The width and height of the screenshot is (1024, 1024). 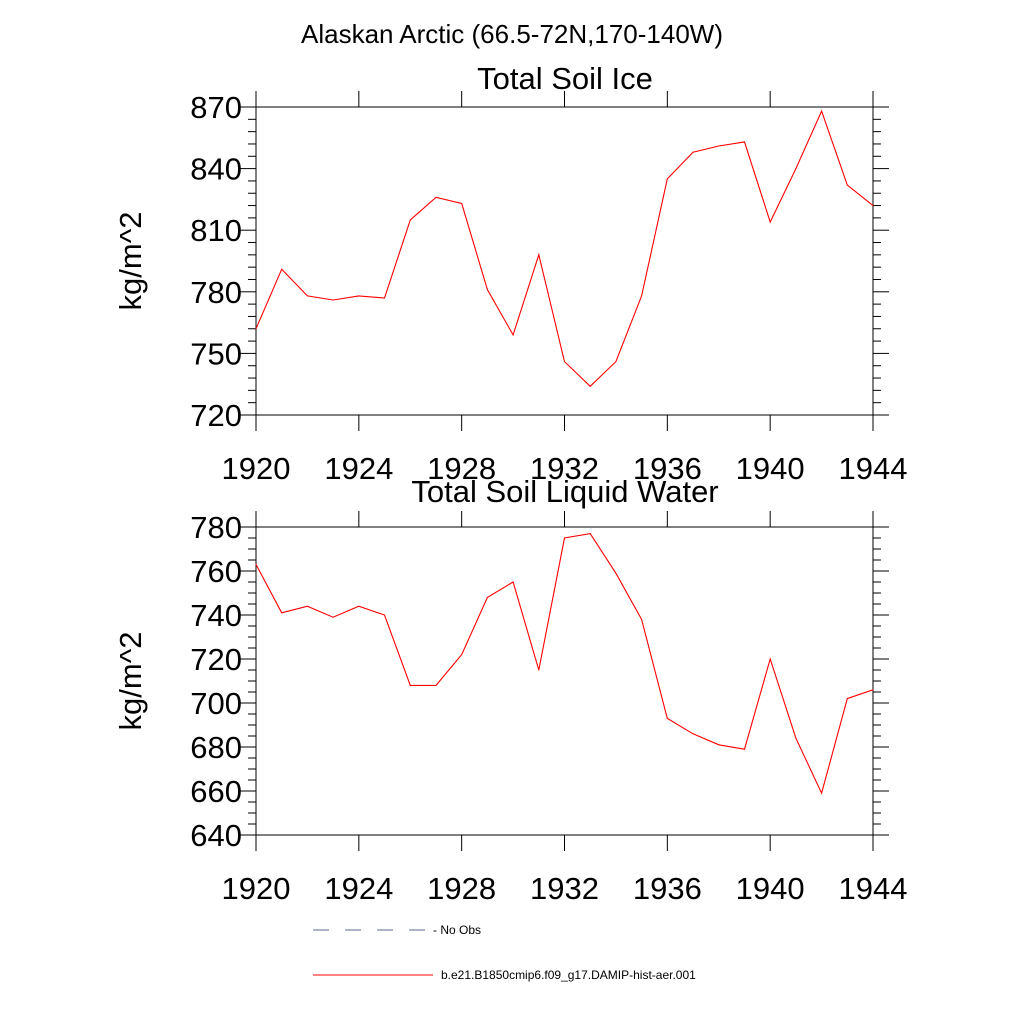 What do you see at coordinates (564, 491) in the screenshot?
I see `chart-title: Total Soil Liquid Water` at bounding box center [564, 491].